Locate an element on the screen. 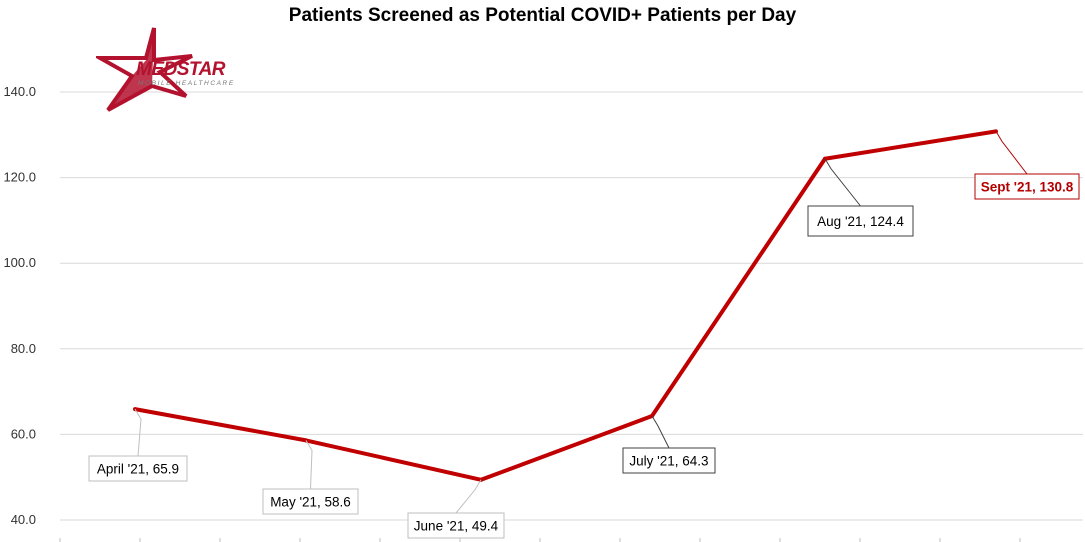 This screenshot has width=1085, height=542. data-label-text: April '21, 65.9 is located at coordinates (138, 469).